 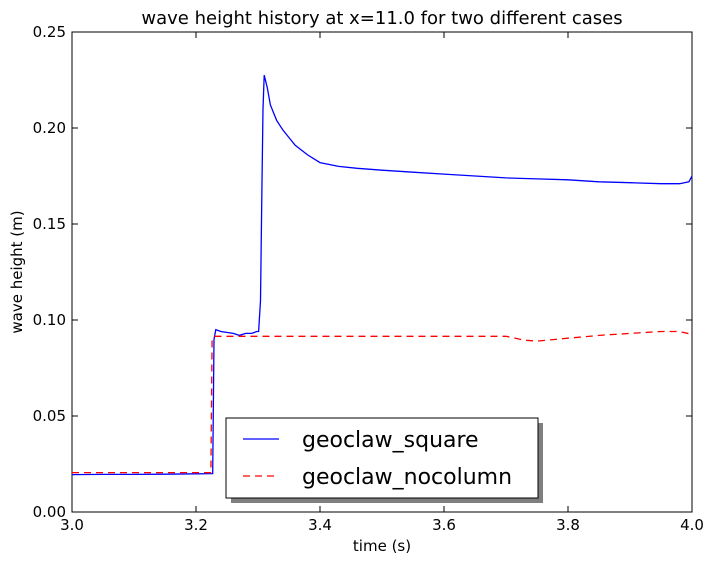 I want to click on y-tick-label: 0.25, so click(x=49, y=32).